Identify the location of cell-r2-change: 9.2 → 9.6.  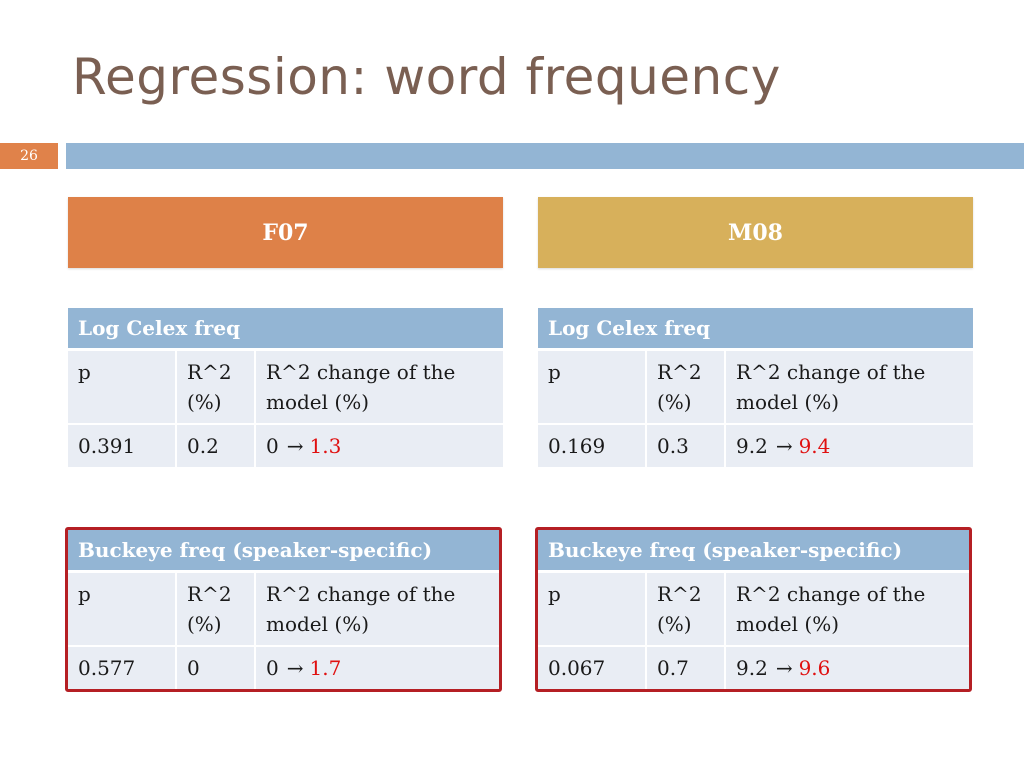
(847, 667).